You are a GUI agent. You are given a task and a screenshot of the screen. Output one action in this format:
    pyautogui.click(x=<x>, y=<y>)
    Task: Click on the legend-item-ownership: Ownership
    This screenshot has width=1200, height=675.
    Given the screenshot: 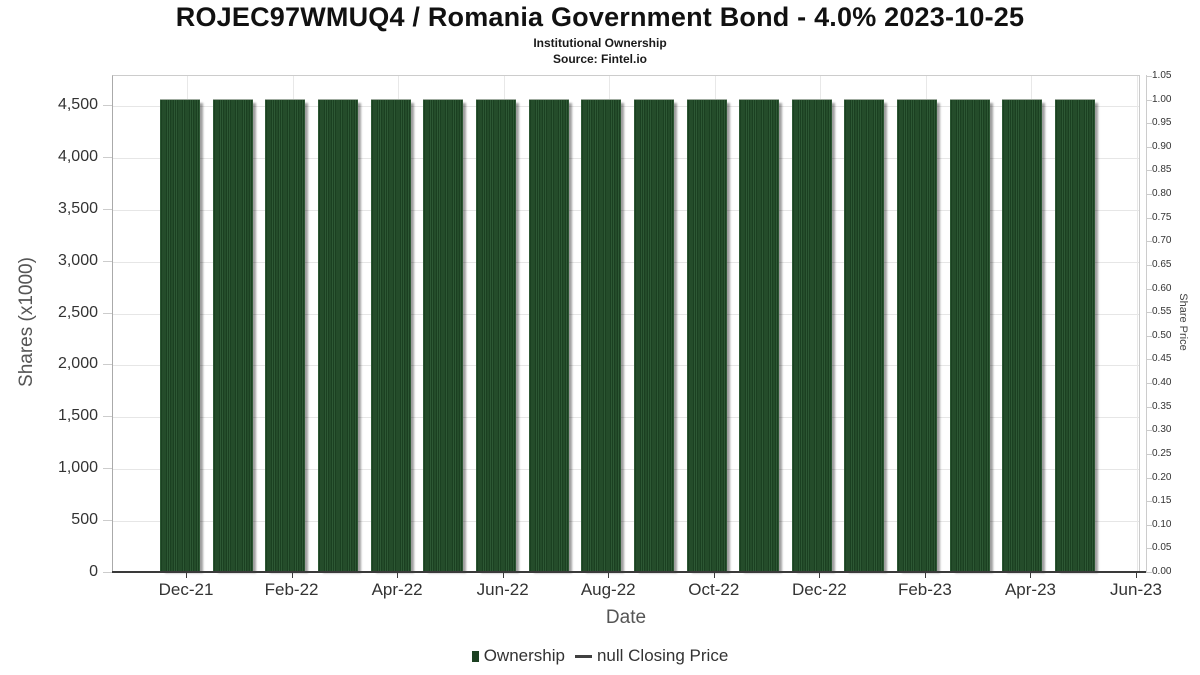 What is the action you would take?
    pyautogui.click(x=518, y=656)
    